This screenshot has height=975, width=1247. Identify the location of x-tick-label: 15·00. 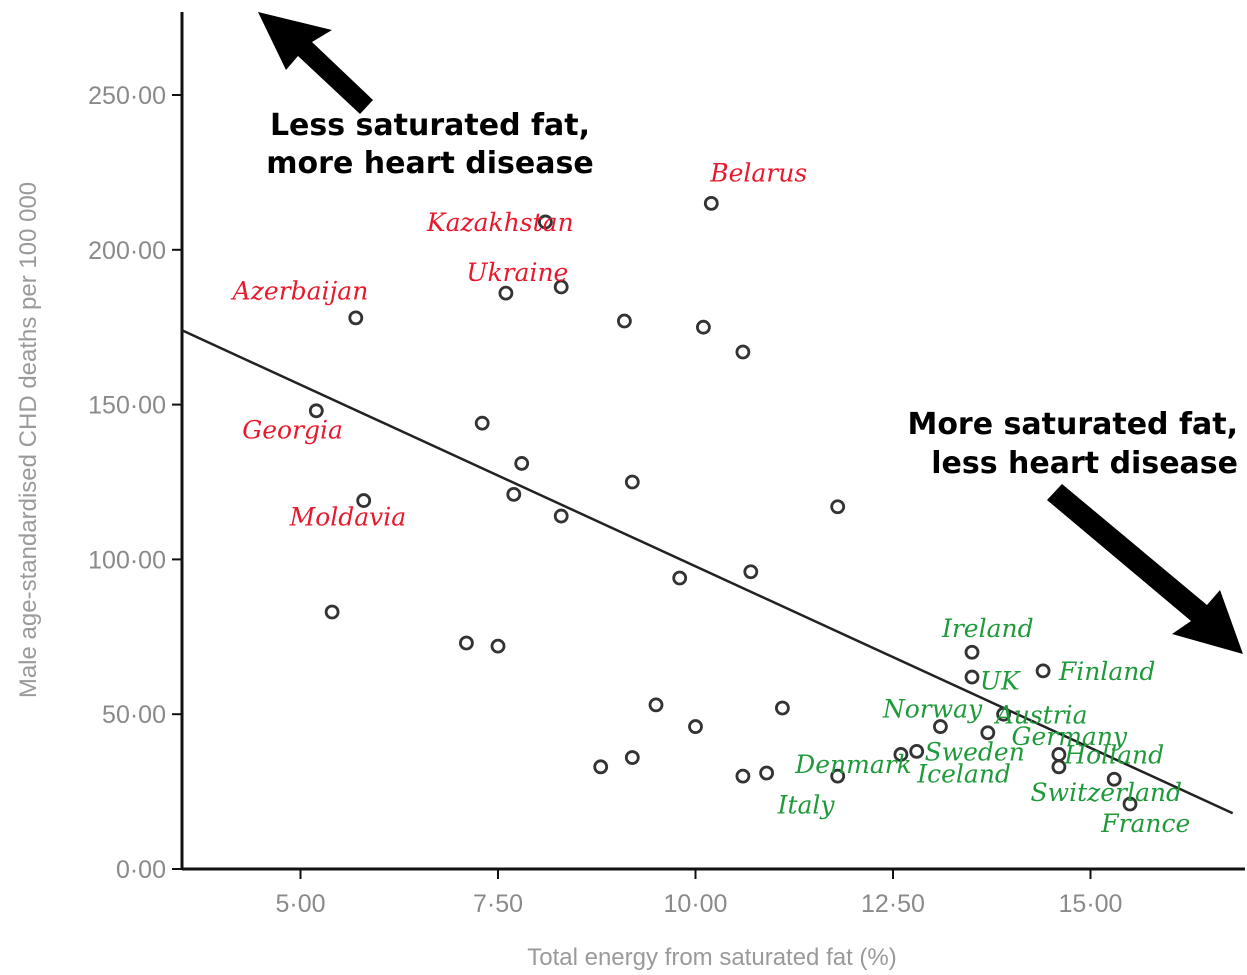
(1091, 904).